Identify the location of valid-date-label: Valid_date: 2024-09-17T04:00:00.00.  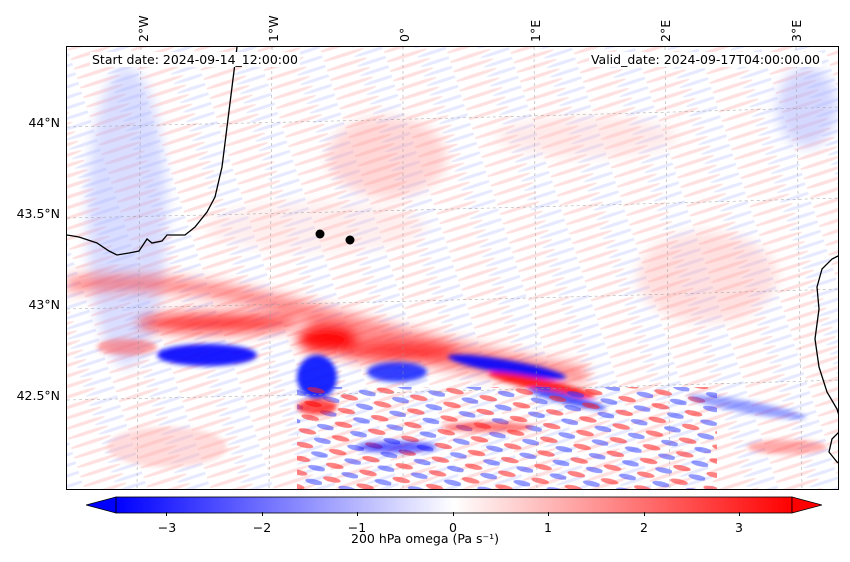
(705, 59).